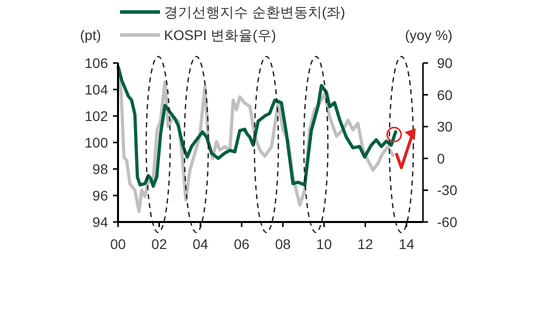  Describe the element at coordinates (255, 12) in the screenshot. I see `legend-label: 경기선행지수 순환변동치(좌)` at that location.